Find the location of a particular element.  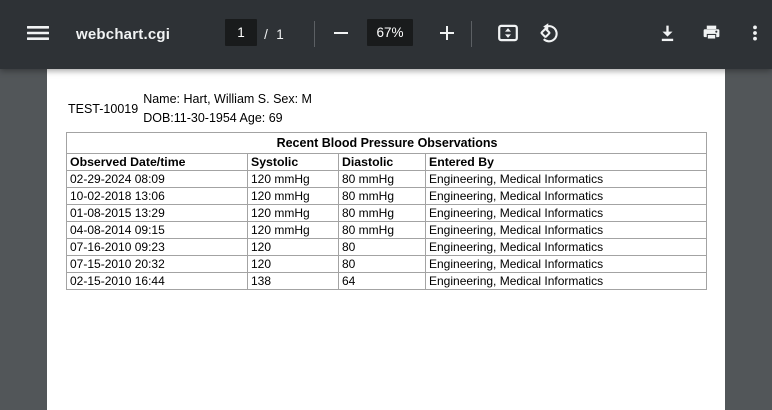

fit-to-page-icon is located at coordinates (508, 33).